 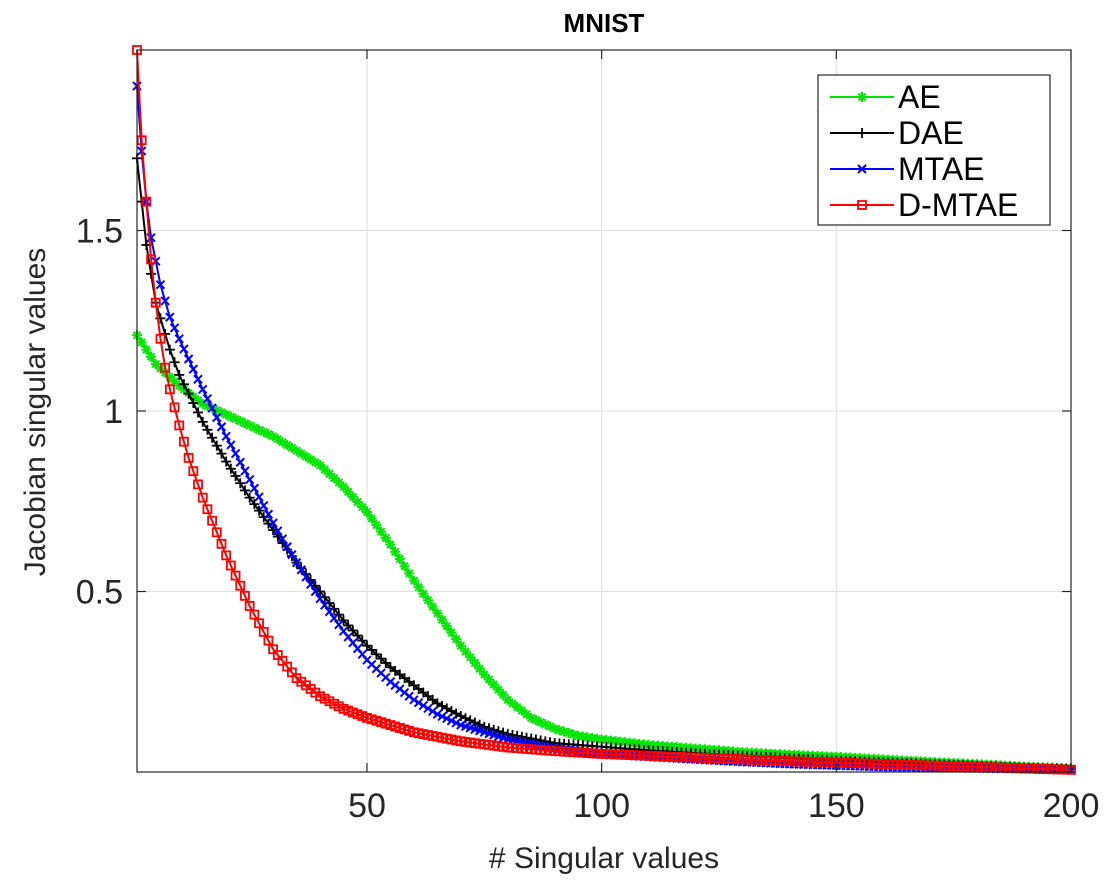 What do you see at coordinates (1071, 806) in the screenshot?
I see `x-tick-label: 200` at bounding box center [1071, 806].